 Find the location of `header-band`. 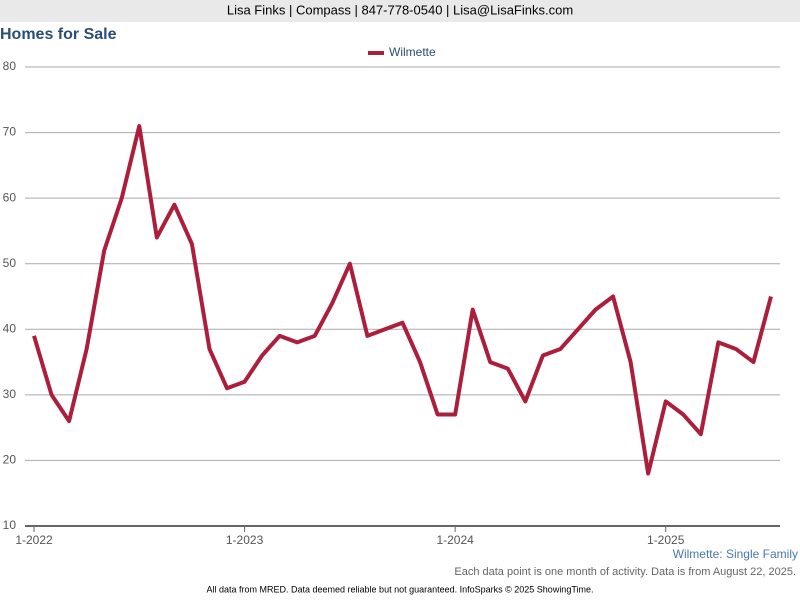

header-band is located at coordinates (400, 11).